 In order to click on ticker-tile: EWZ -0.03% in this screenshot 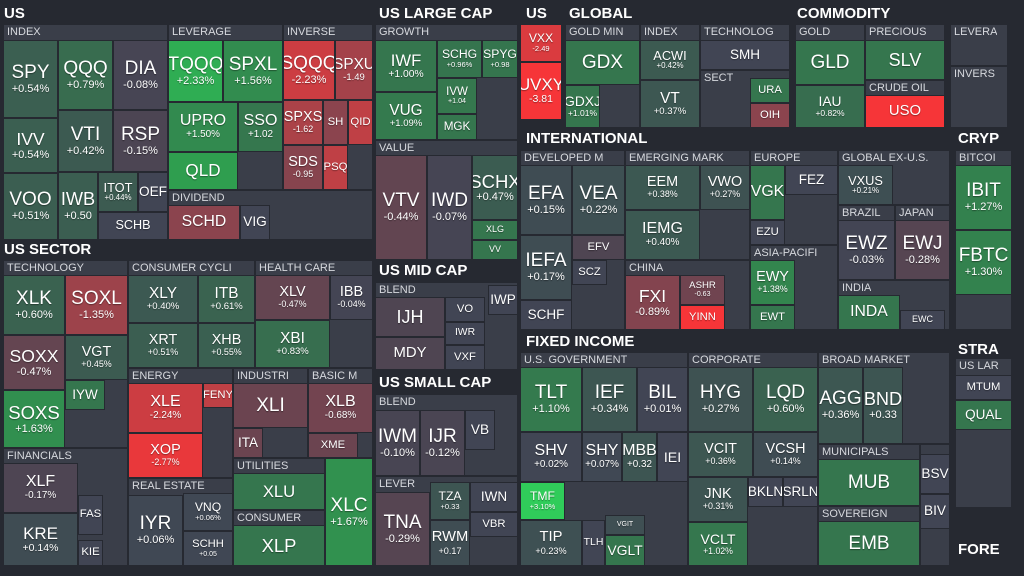, I will do `click(866, 250)`.